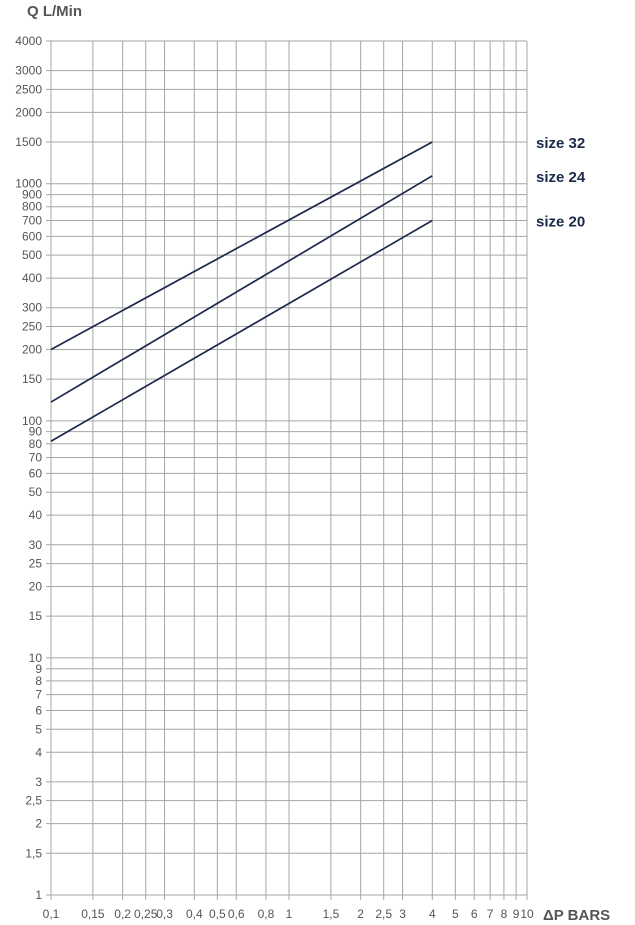 This screenshot has height=925, width=635. What do you see at coordinates (38, 681) in the screenshot?
I see `y-tick-label: 8` at bounding box center [38, 681].